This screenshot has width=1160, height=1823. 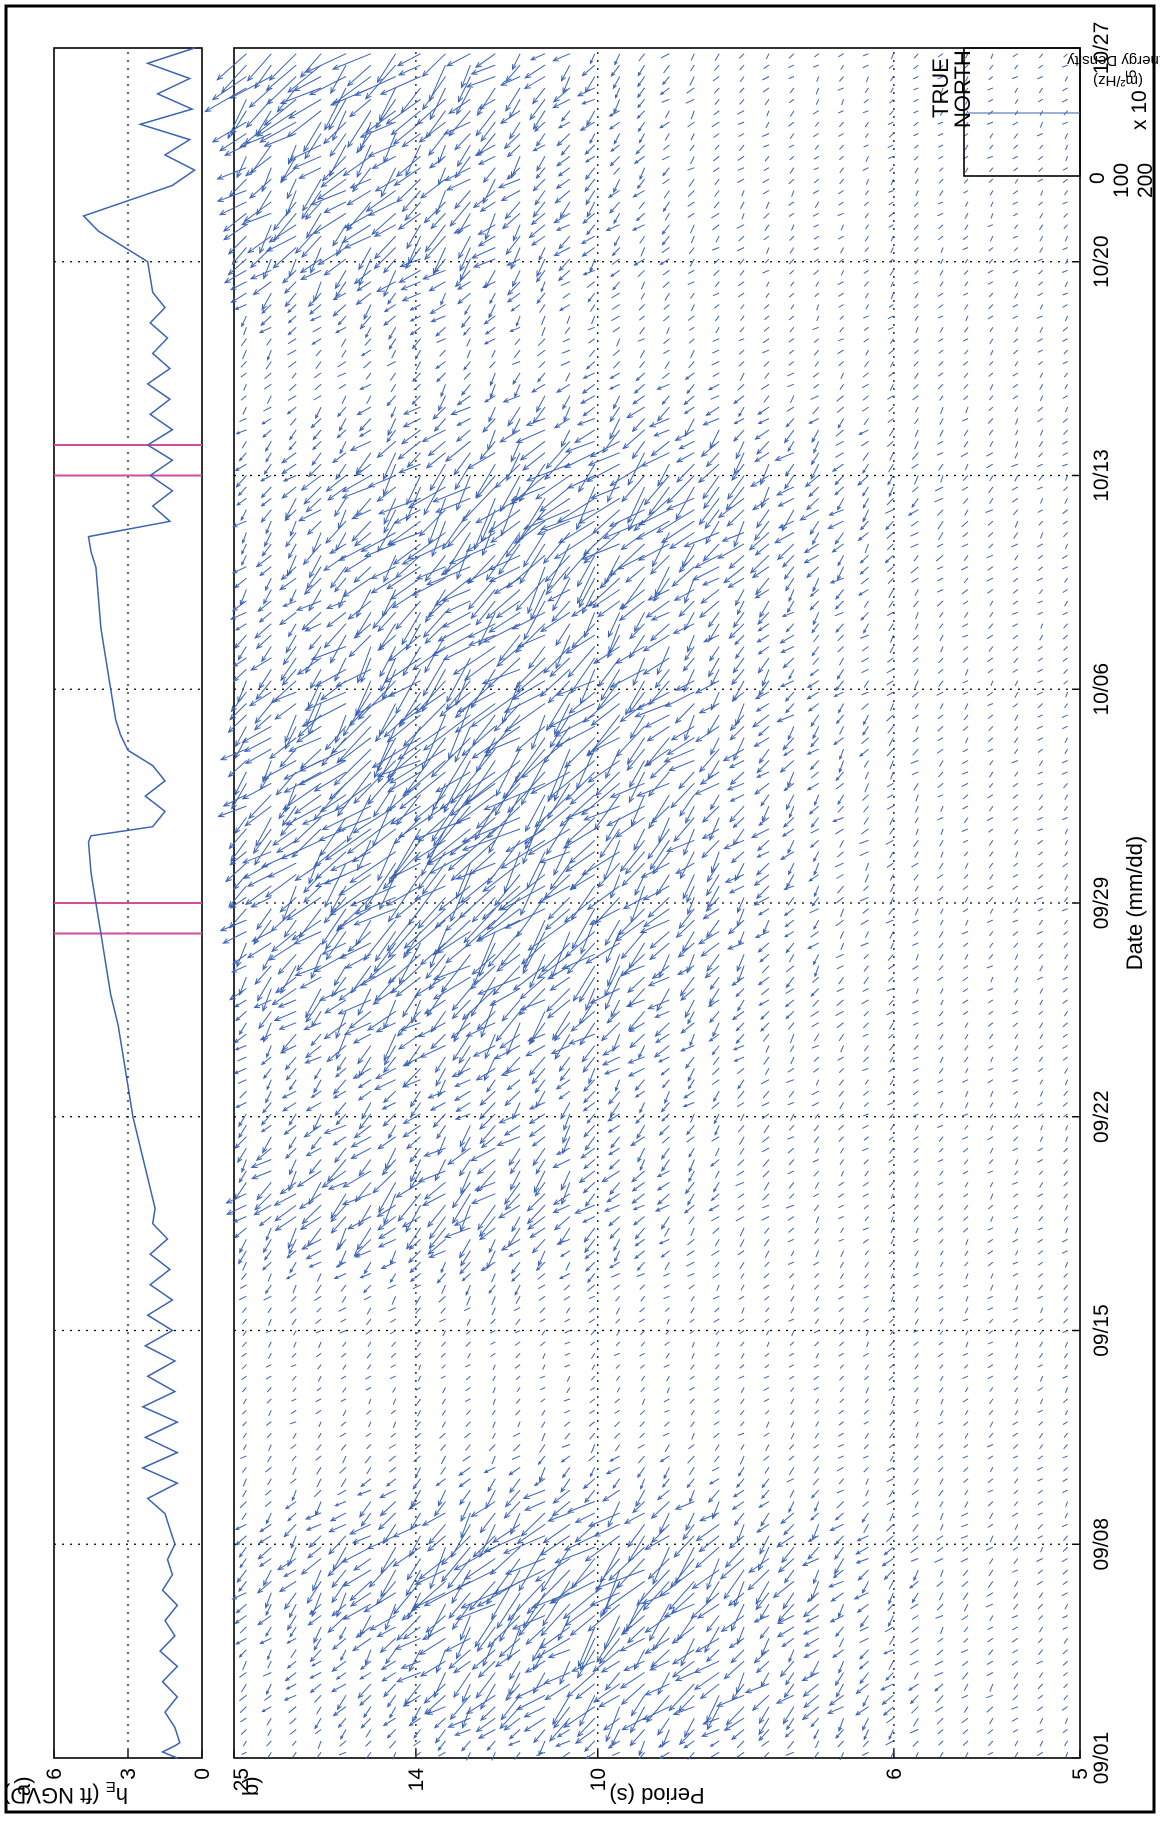 I want to click on panel-a-ylabel-sub: E, so click(x=111, y=1786).